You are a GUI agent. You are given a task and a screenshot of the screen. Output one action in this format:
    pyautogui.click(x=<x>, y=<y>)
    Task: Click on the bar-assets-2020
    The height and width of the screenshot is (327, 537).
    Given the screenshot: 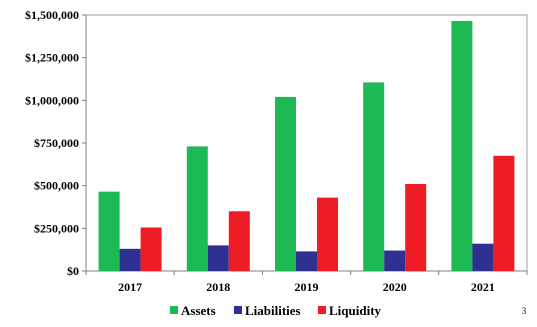 What is the action you would take?
    pyautogui.click(x=374, y=176)
    